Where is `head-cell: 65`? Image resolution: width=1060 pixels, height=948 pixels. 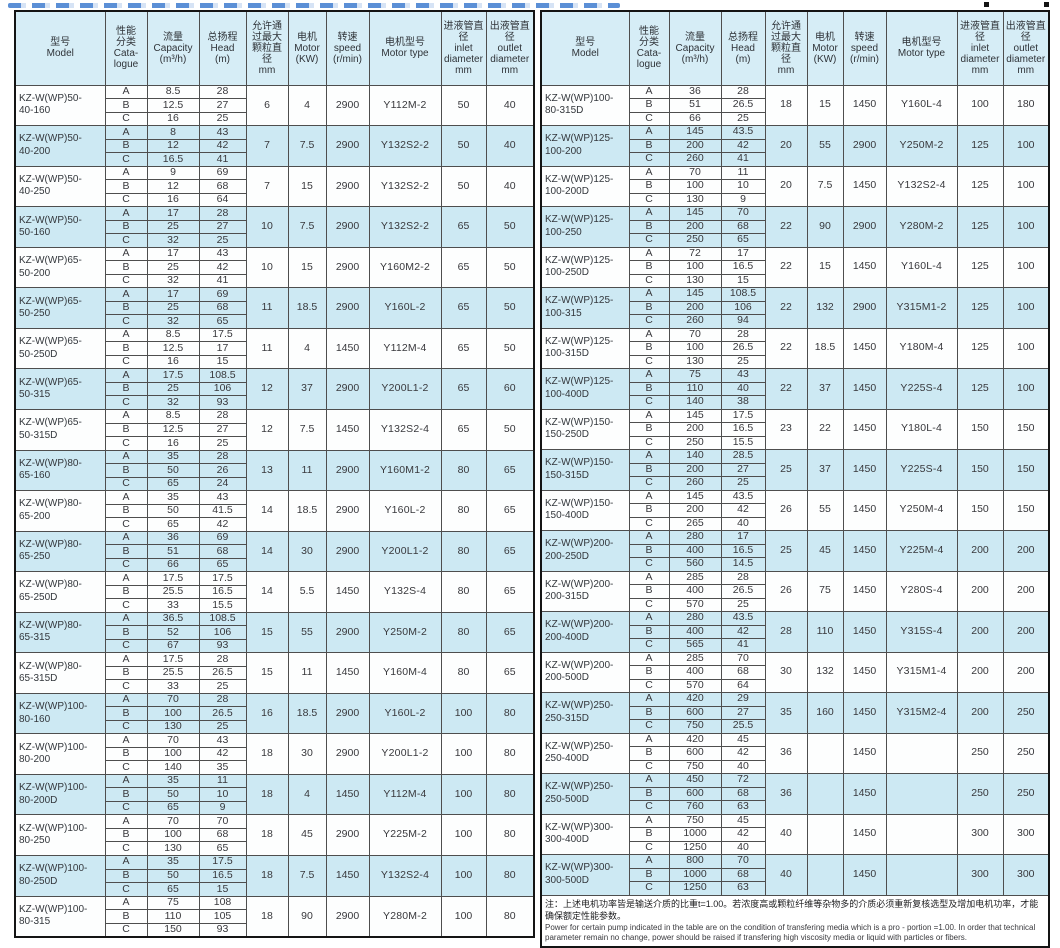 head-cell: 65 is located at coordinates (222, 848).